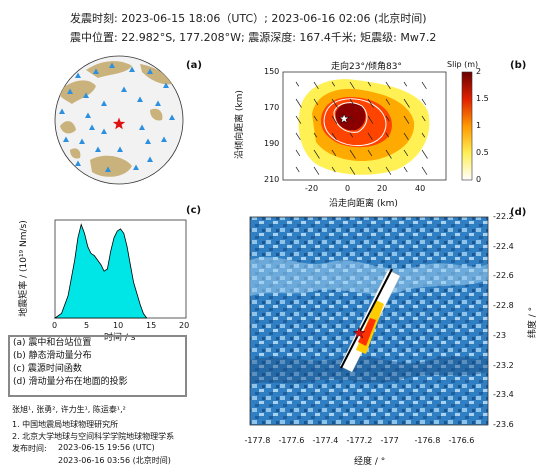  I want to click on map-shallow, so click(369, 276).